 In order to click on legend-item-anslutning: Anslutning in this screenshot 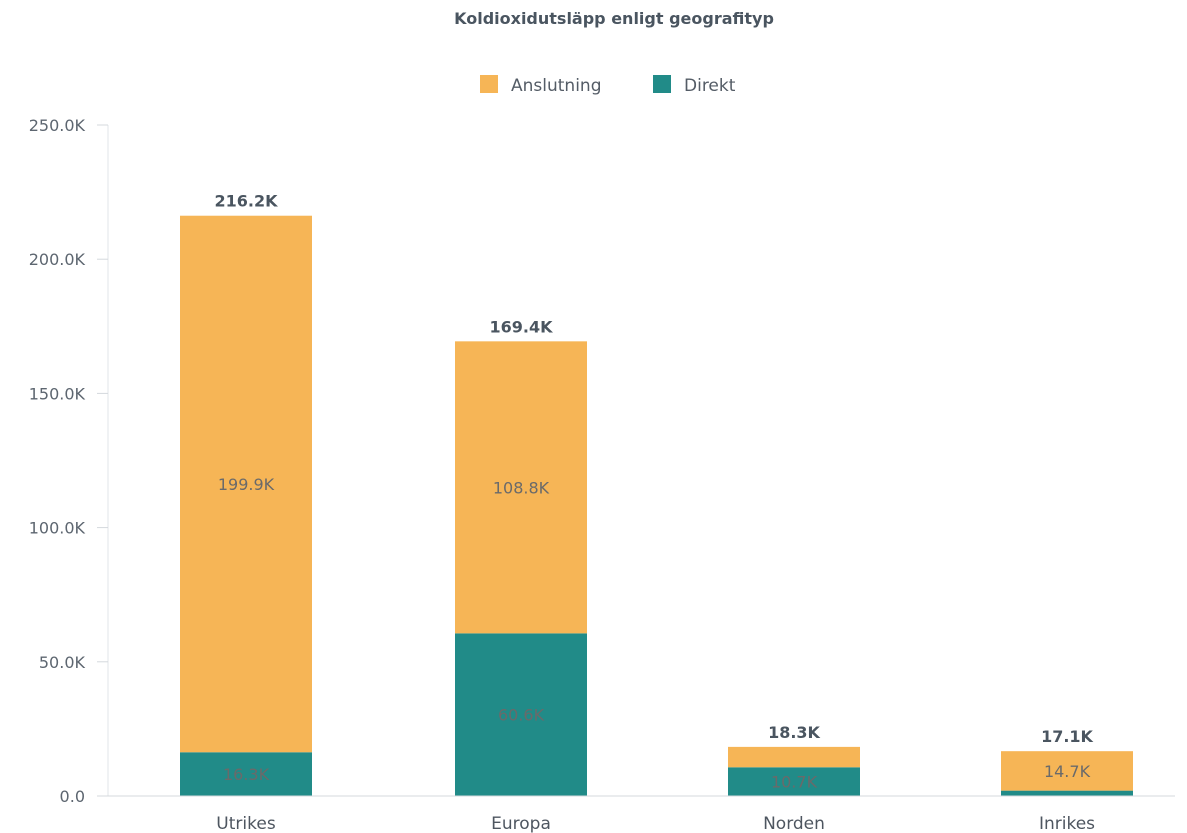, I will do `click(541, 85)`.